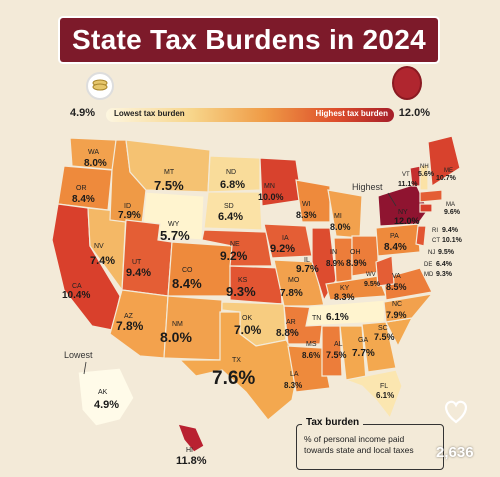 The height and width of the screenshot is (477, 500). Describe the element at coordinates (426, 174) in the screenshot. I see `label-value-nh: 5.6%` at that location.